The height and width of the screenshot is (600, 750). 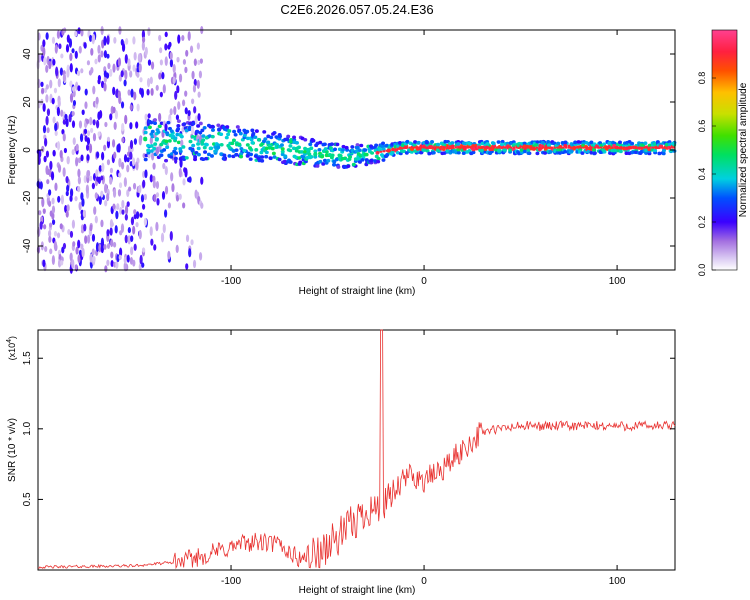 What do you see at coordinates (11, 348) in the screenshot?
I see `snr-y-multiplier: (x104)` at bounding box center [11, 348].